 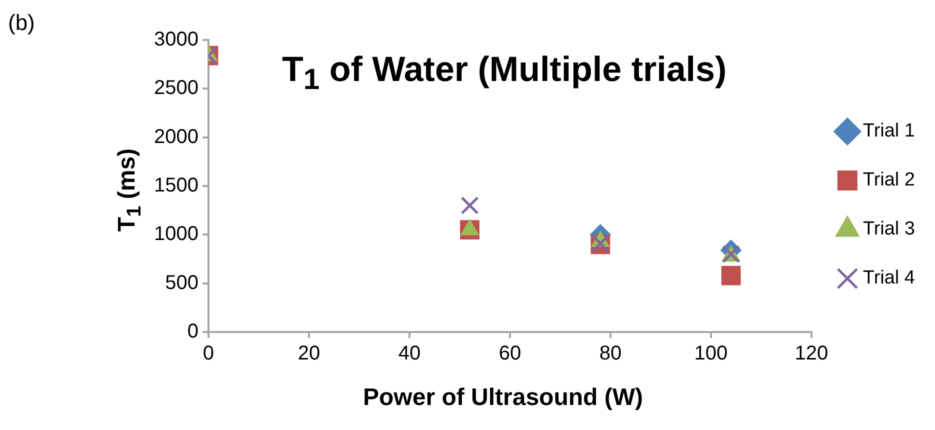 I want to click on x-tick-label: 100, so click(x=711, y=353).